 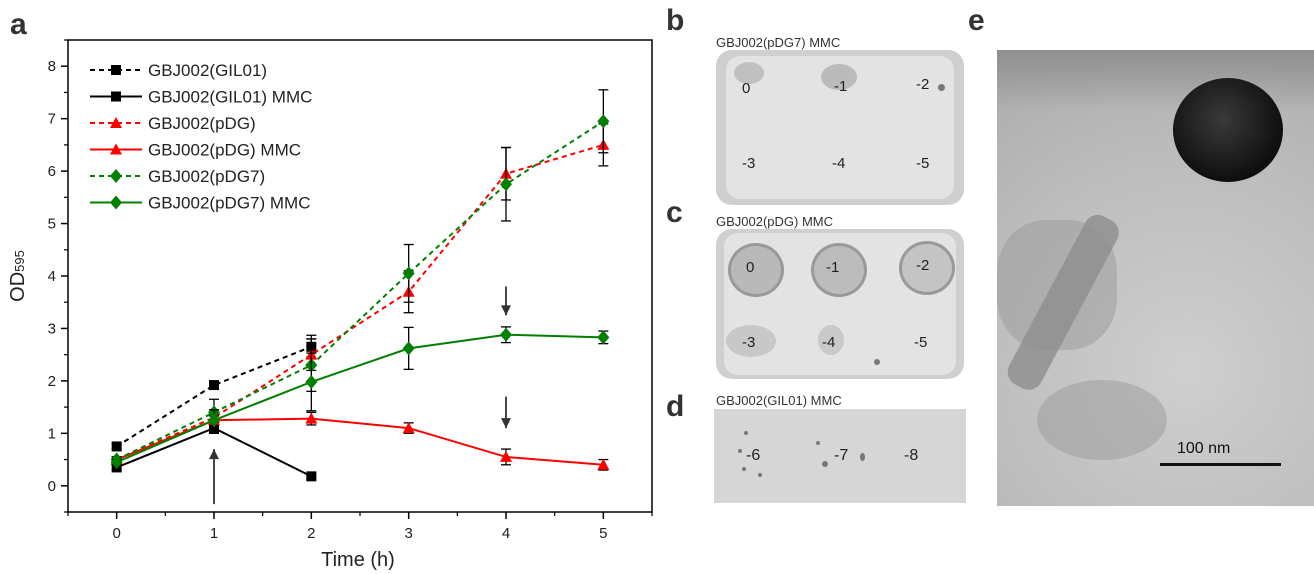 What do you see at coordinates (675, 406) in the screenshot?
I see `panel-letter-d: d` at bounding box center [675, 406].